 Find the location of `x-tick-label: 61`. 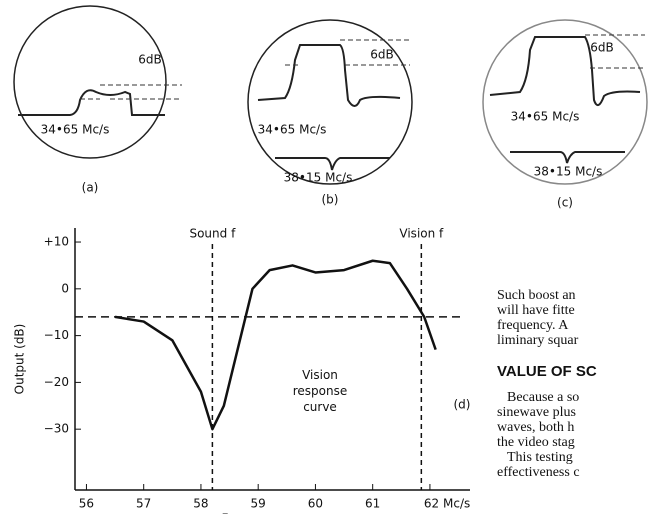

x-tick-label: 61 is located at coordinates (372, 504).